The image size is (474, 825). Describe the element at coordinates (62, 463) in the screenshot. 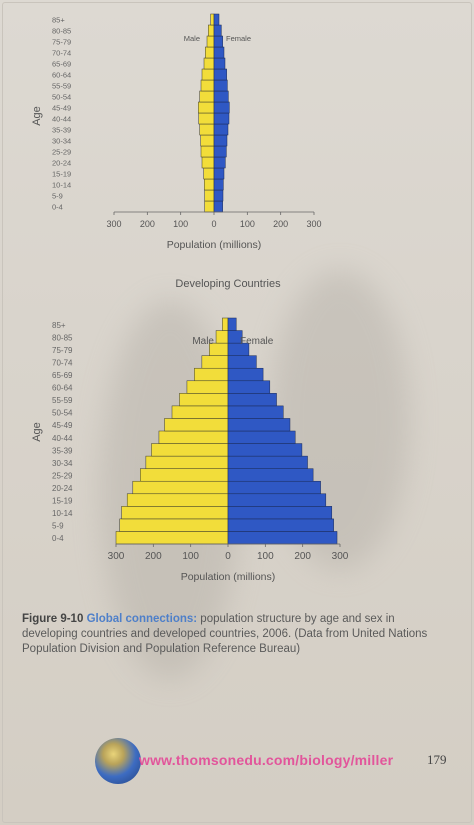

I see `age-tick-label: 30-34` at that location.